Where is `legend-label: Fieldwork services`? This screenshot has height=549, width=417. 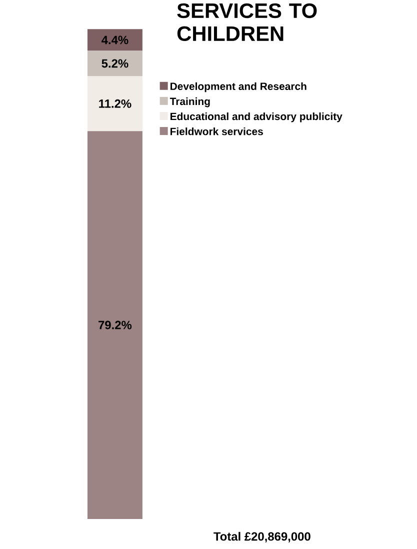
legend-label: Fieldwork services is located at coordinates (217, 131).